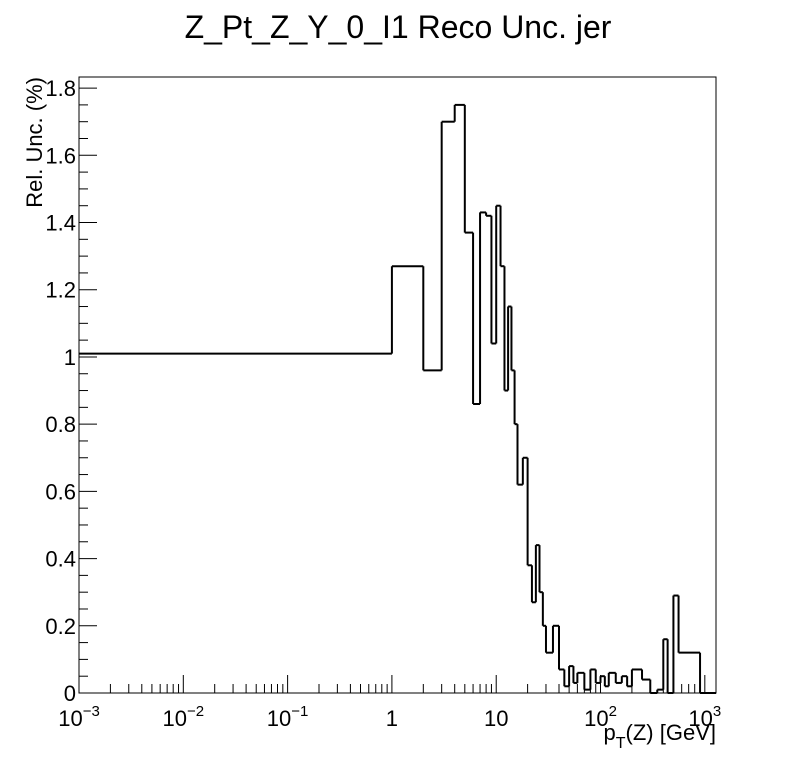 The image size is (796, 772). Describe the element at coordinates (60, 559) in the screenshot. I see `y-tick-label: 0.4` at that location.